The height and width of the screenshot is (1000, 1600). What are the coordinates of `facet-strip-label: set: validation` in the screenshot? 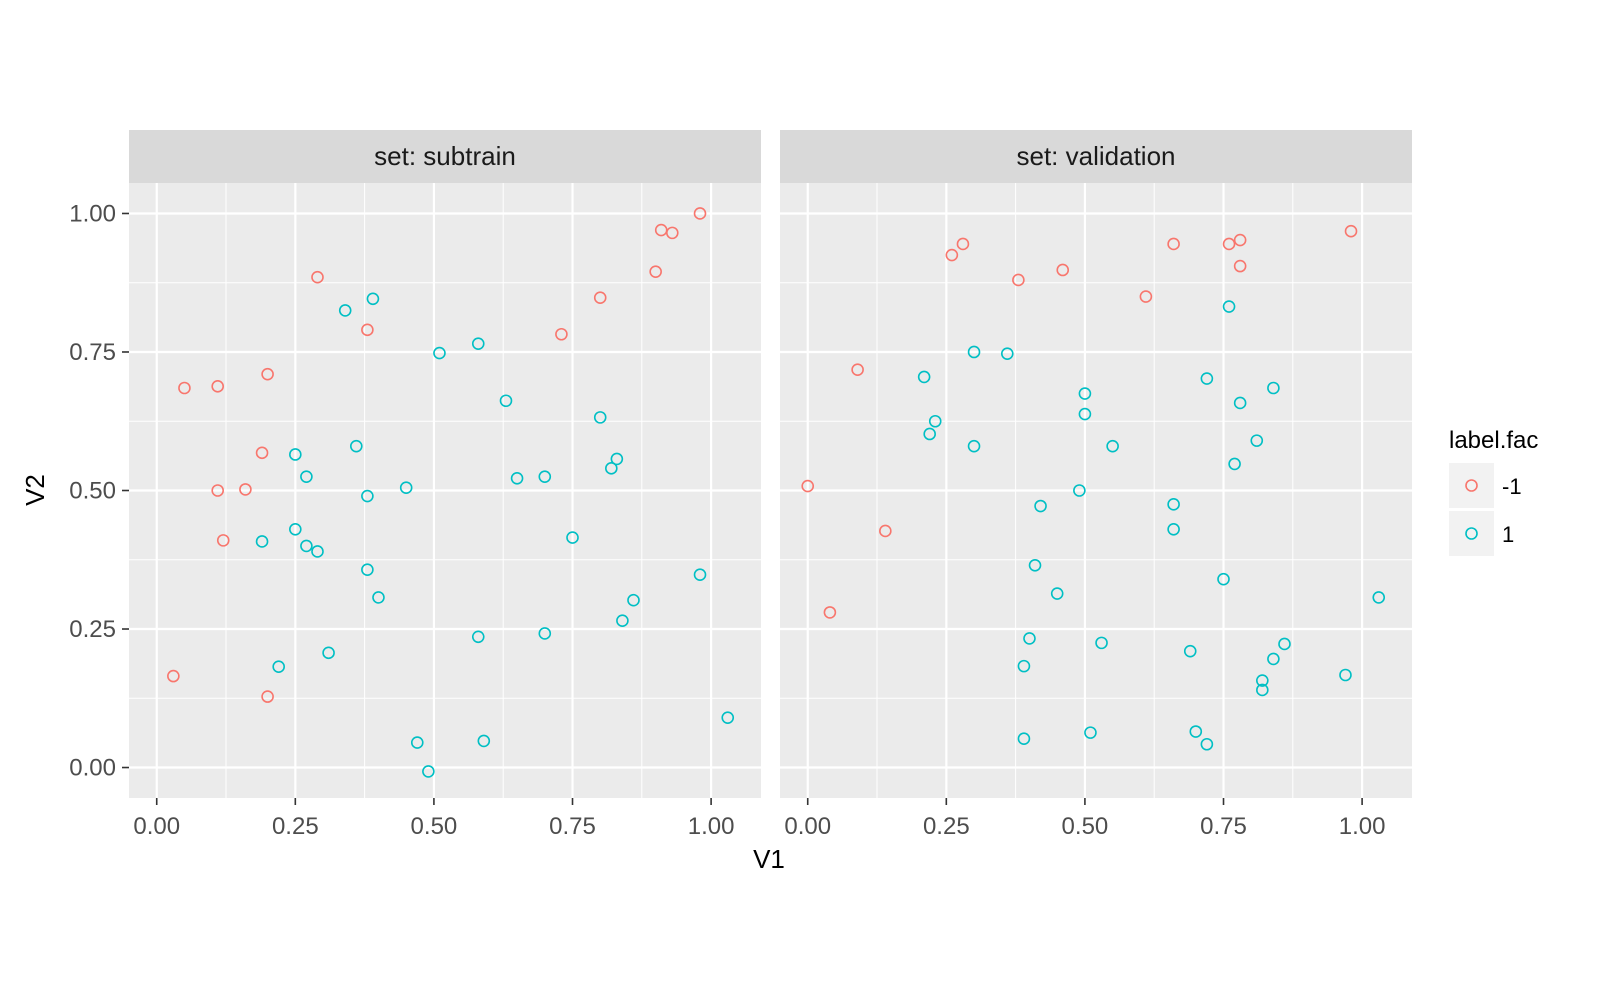 It's located at (1096, 156).